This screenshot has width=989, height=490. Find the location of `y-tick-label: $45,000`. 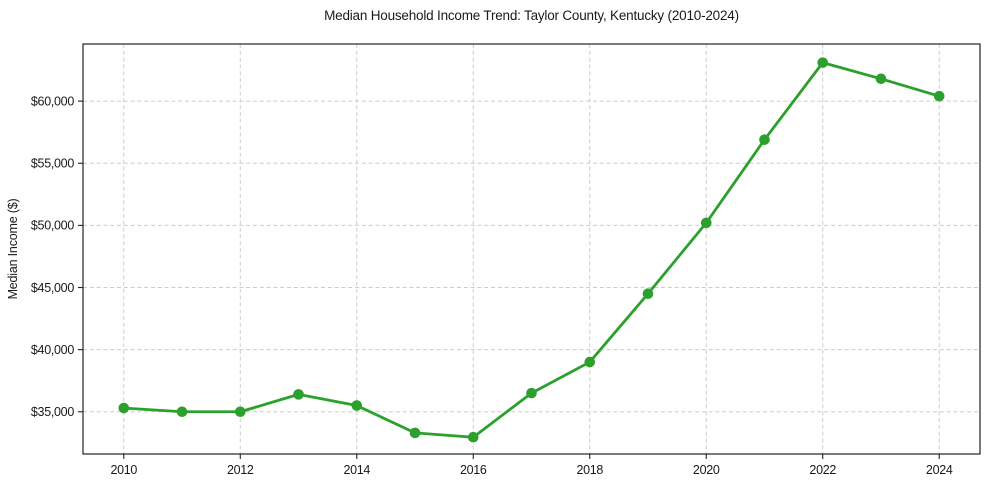

y-tick-label: $45,000 is located at coordinates (52, 288).